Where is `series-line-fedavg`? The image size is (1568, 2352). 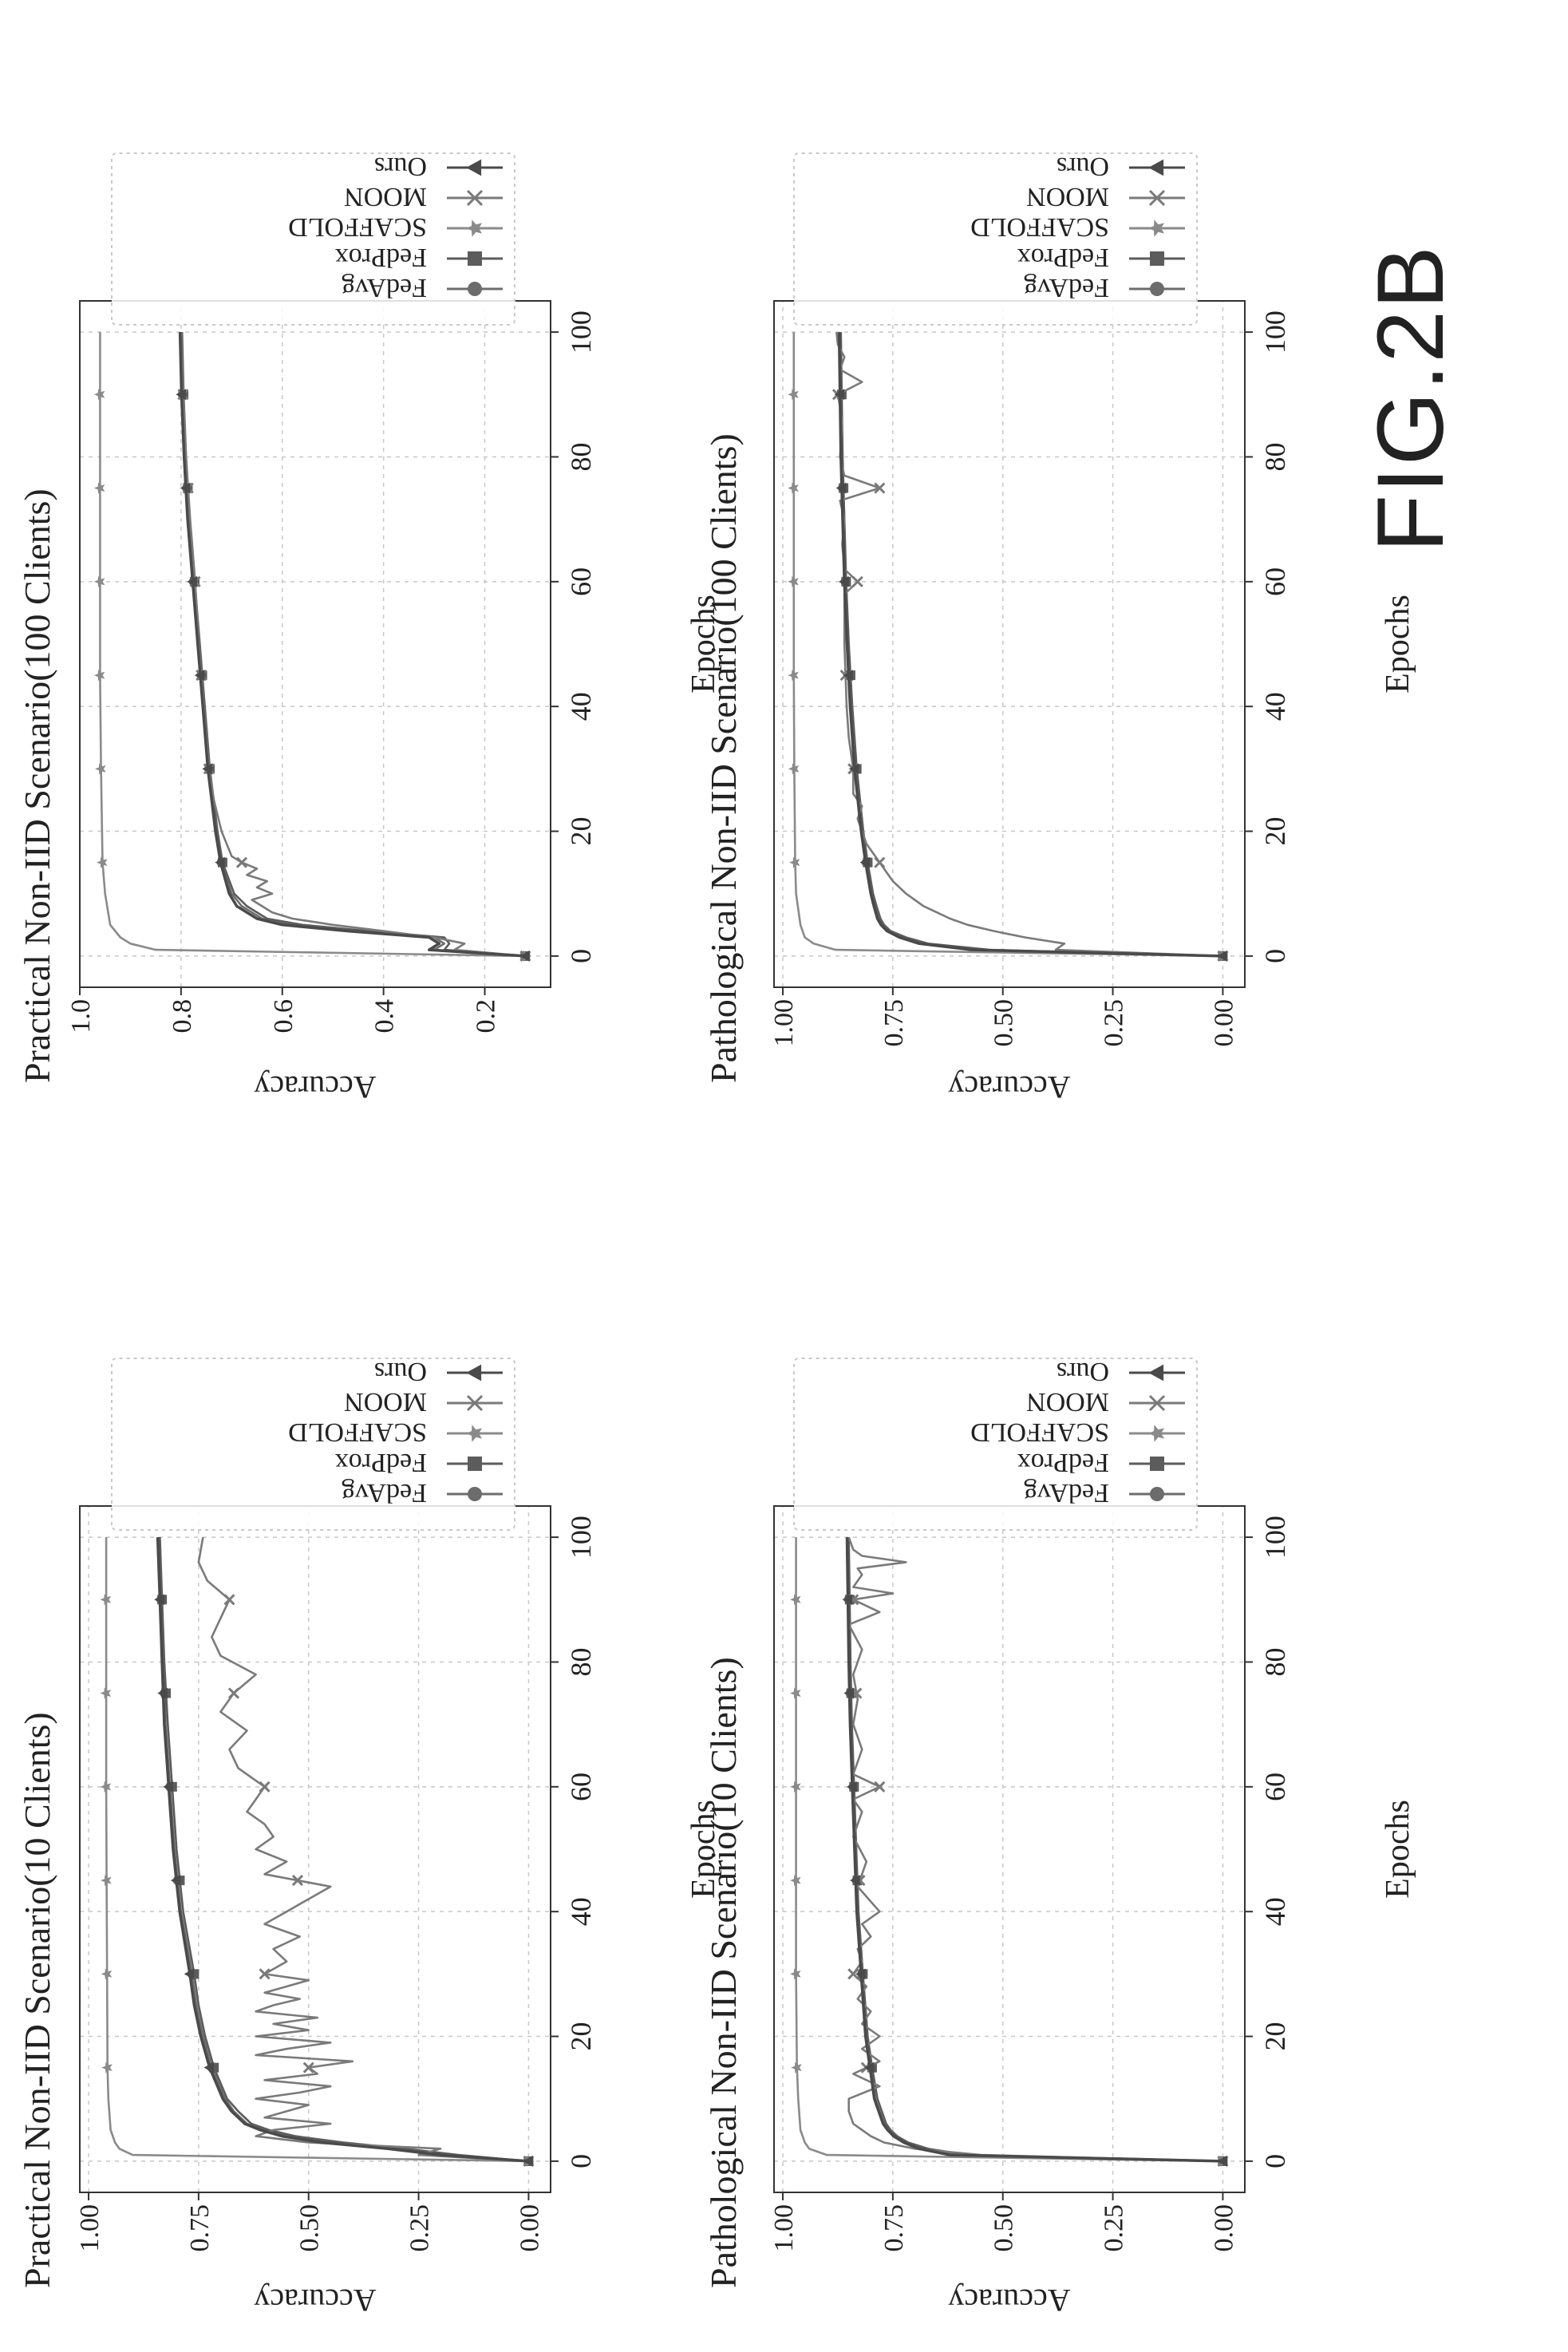 series-line-fedavg is located at coordinates (1035, 1850).